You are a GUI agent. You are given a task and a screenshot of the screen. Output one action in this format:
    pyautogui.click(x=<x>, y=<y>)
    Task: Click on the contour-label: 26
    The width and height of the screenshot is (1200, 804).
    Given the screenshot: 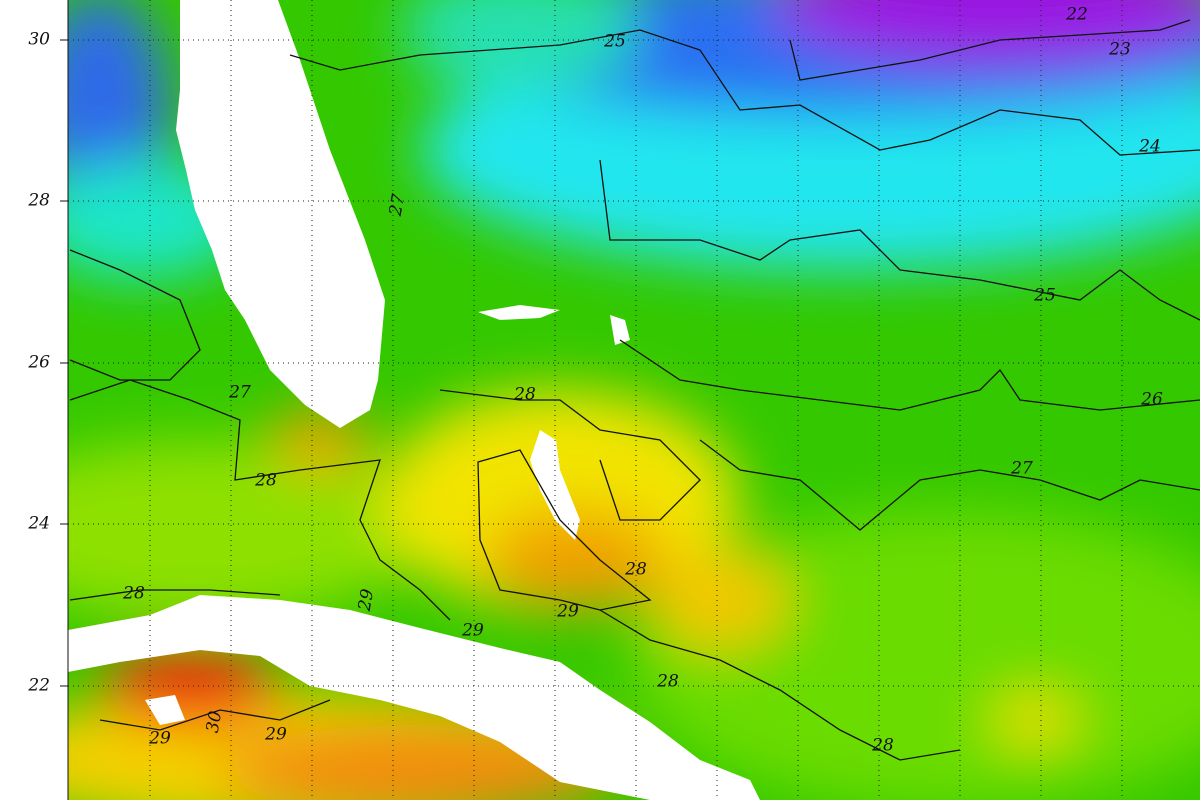 What is the action you would take?
    pyautogui.click(x=1151, y=400)
    